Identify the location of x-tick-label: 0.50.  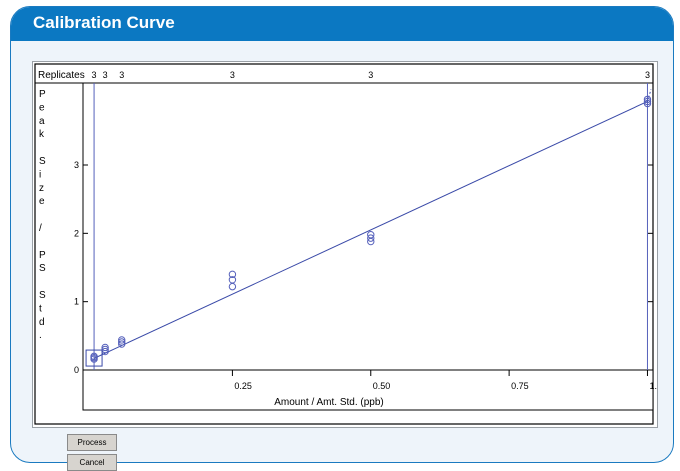
(382, 386).